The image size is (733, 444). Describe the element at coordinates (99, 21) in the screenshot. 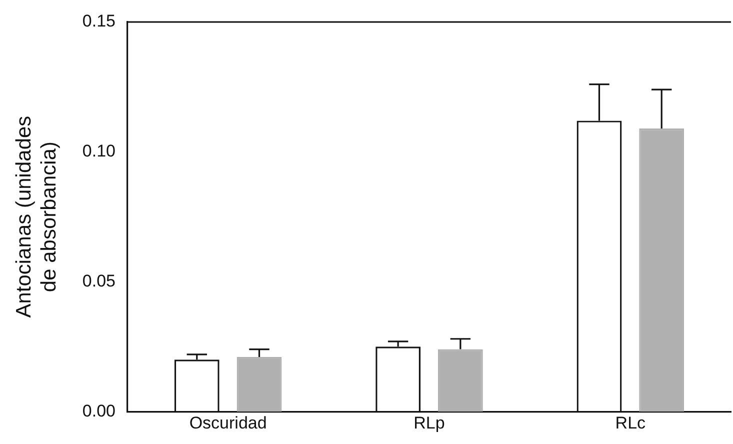

I see `y-tick-label: 0.15` at that location.